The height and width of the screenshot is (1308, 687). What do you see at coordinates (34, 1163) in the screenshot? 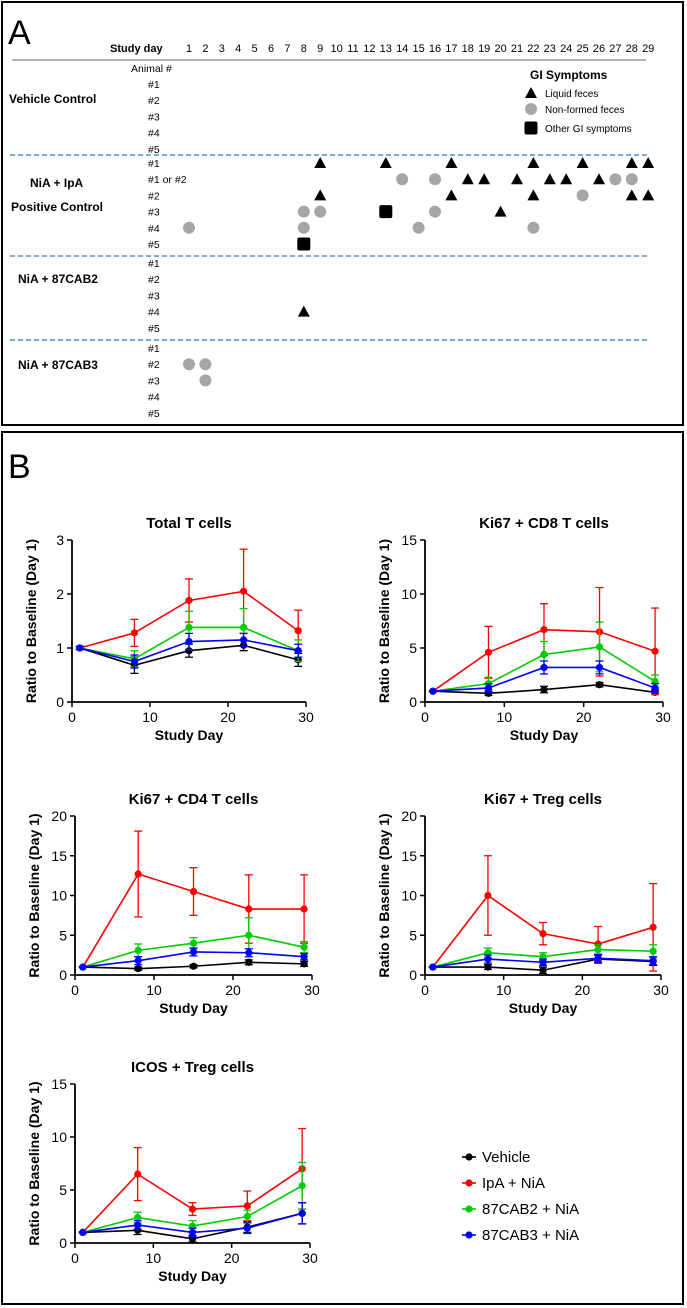
I see `y-axis-label: Ratio to Baseline (Day 1)` at bounding box center [34, 1163].